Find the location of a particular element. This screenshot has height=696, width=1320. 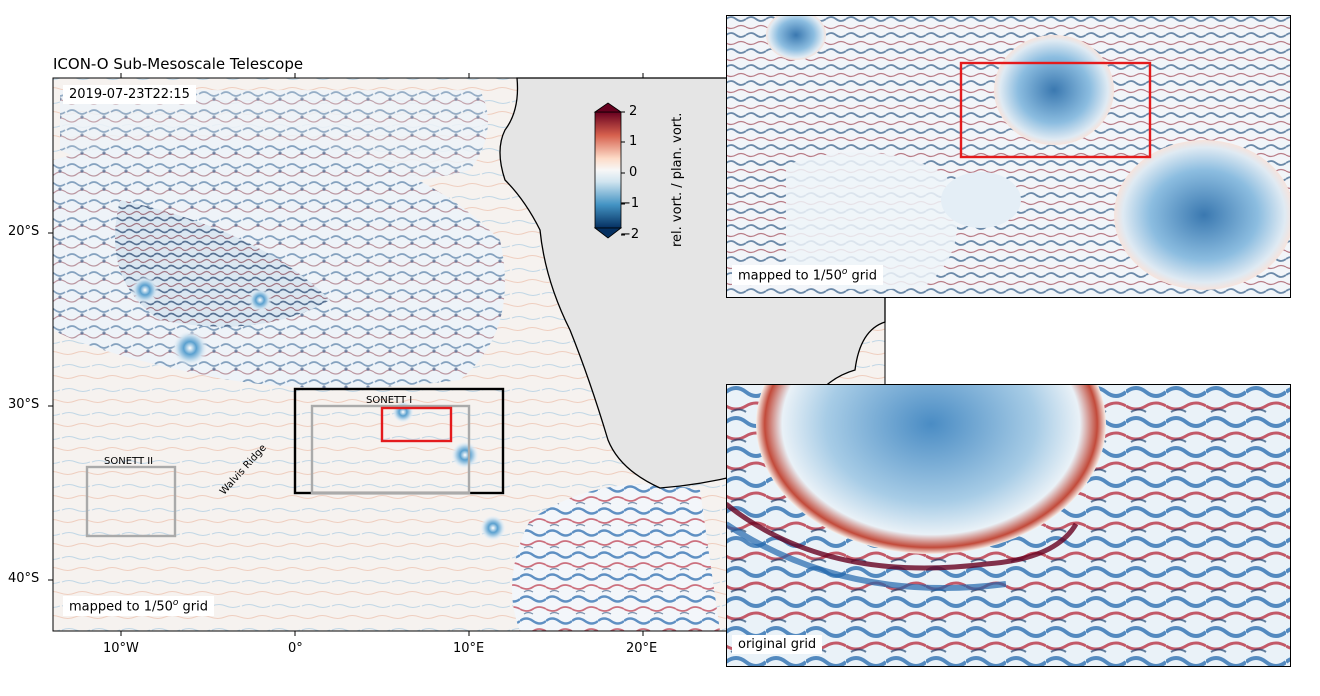

sonett2-box is located at coordinates (131, 501).